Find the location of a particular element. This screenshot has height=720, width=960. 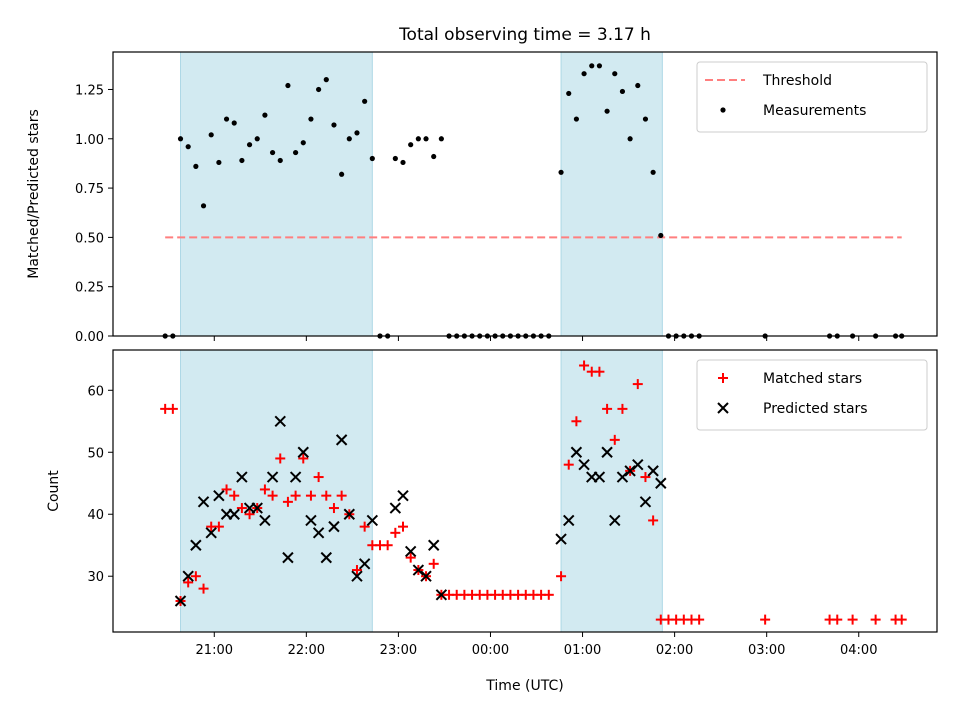

x-tick-label: 03:00 is located at coordinates (766, 650).